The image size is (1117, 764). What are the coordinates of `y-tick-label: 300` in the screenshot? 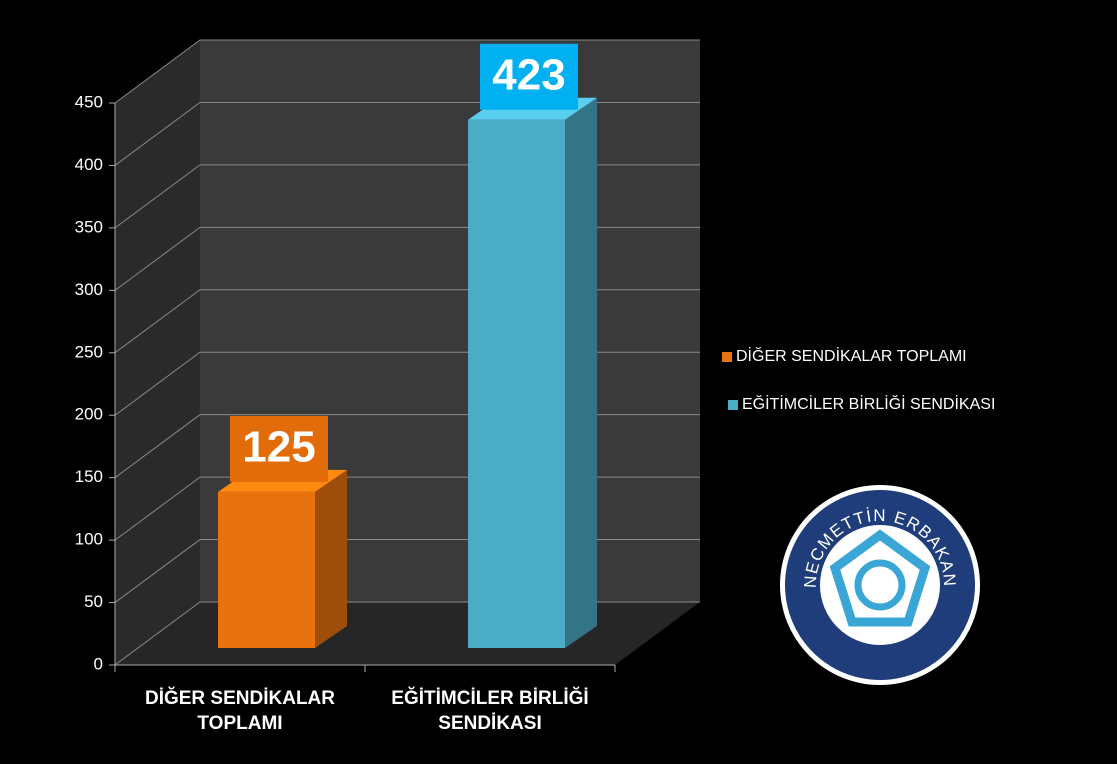 It's located at (89, 289).